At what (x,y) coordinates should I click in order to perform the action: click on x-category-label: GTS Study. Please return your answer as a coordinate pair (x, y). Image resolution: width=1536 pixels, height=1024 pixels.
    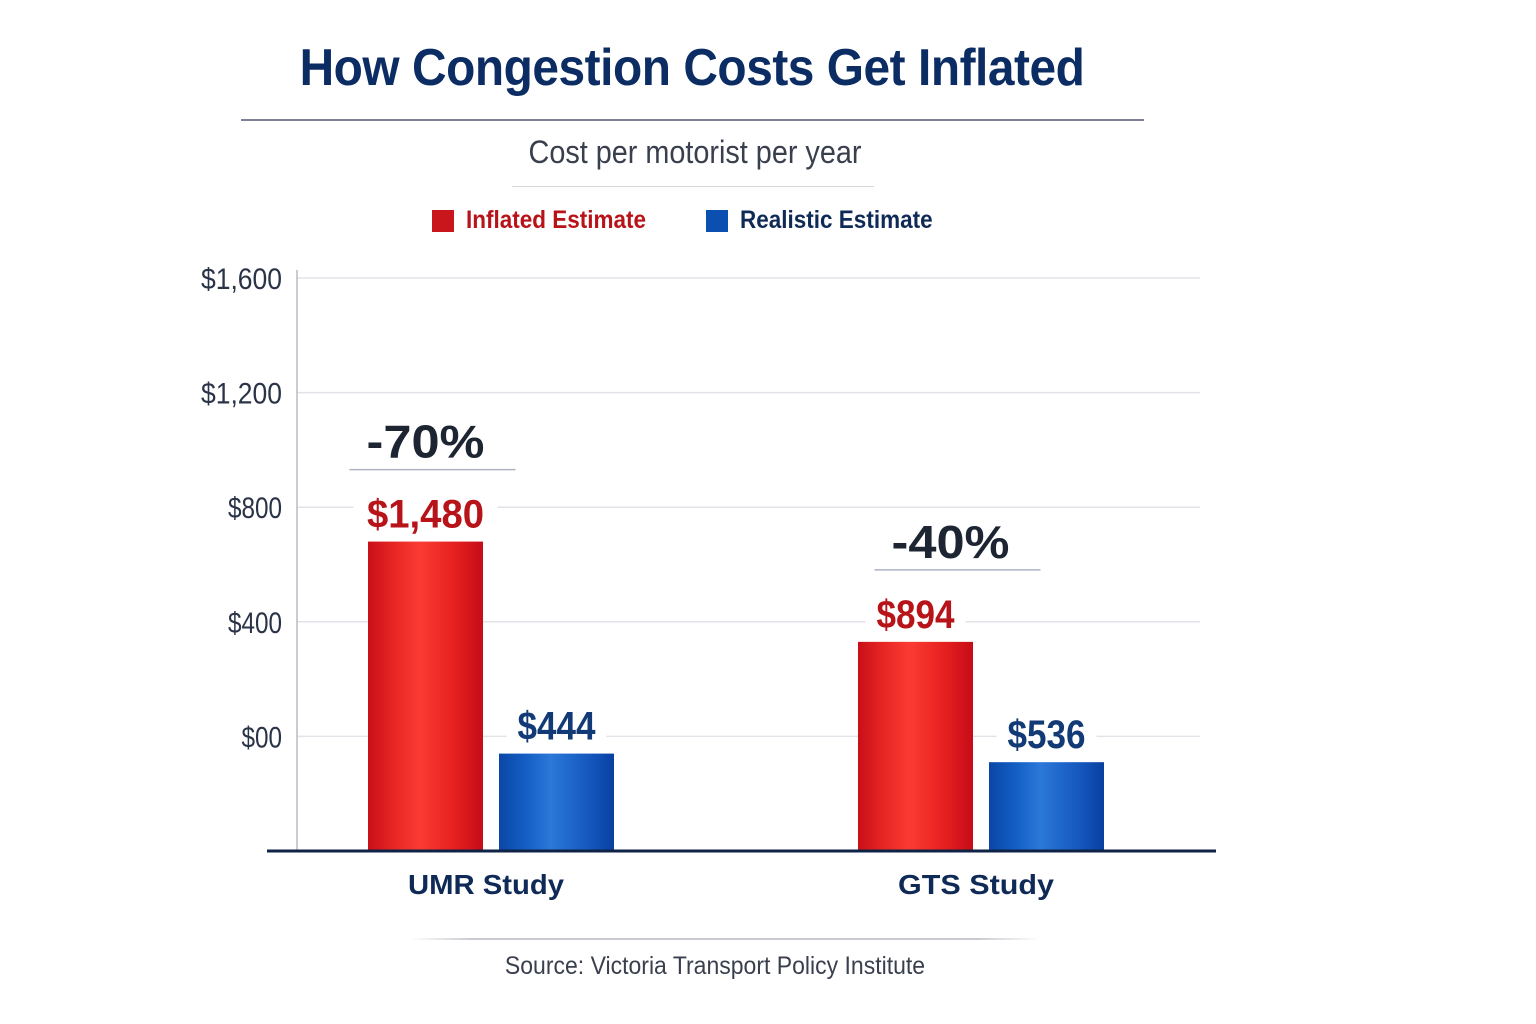
    Looking at the image, I should click on (976, 884).